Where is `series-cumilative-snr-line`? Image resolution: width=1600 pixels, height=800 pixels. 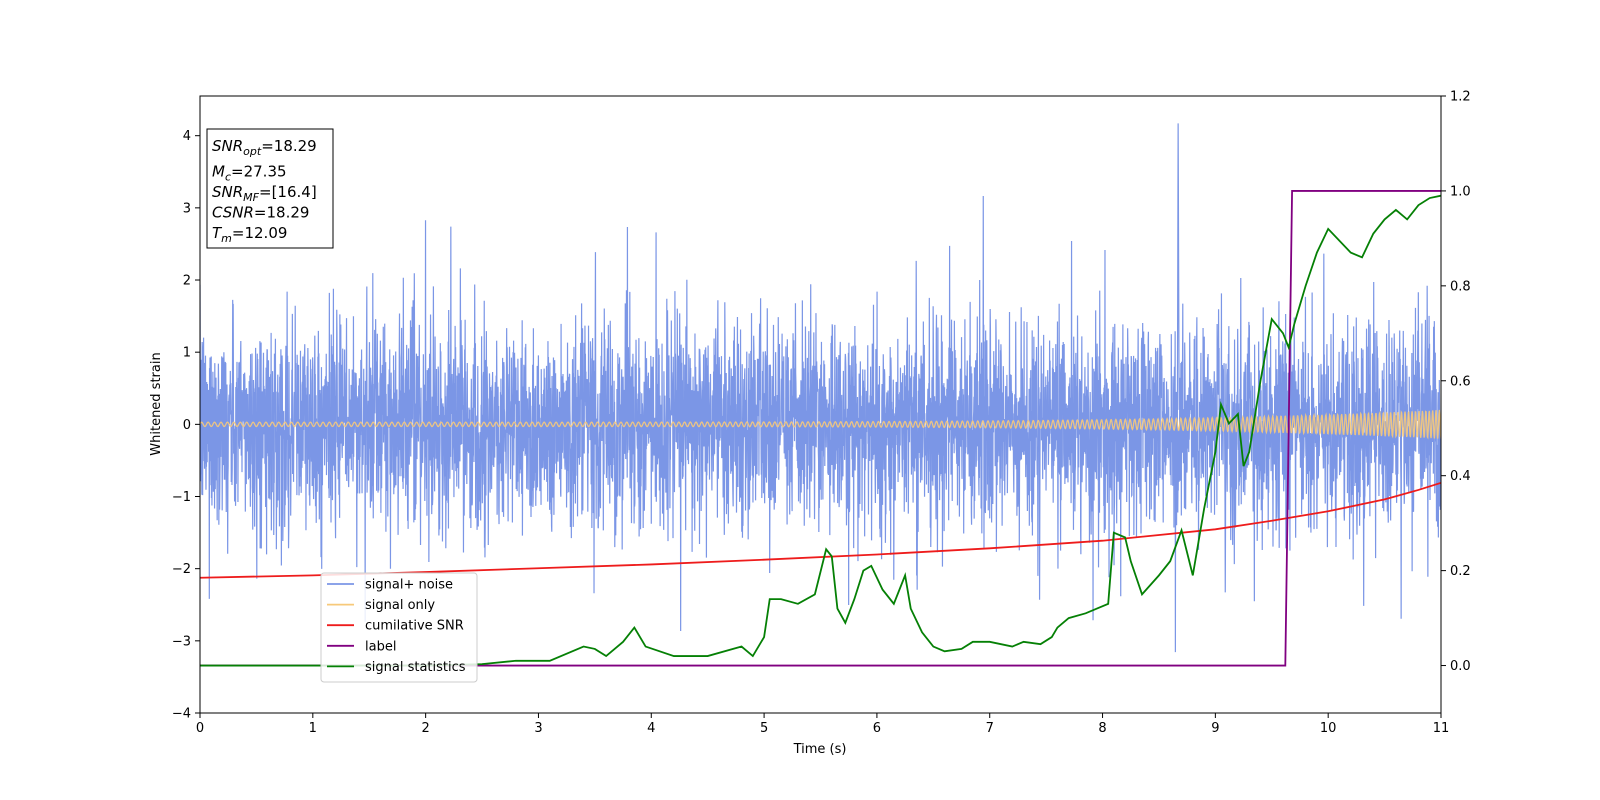
series-cumilative-snr-line is located at coordinates (820, 530).